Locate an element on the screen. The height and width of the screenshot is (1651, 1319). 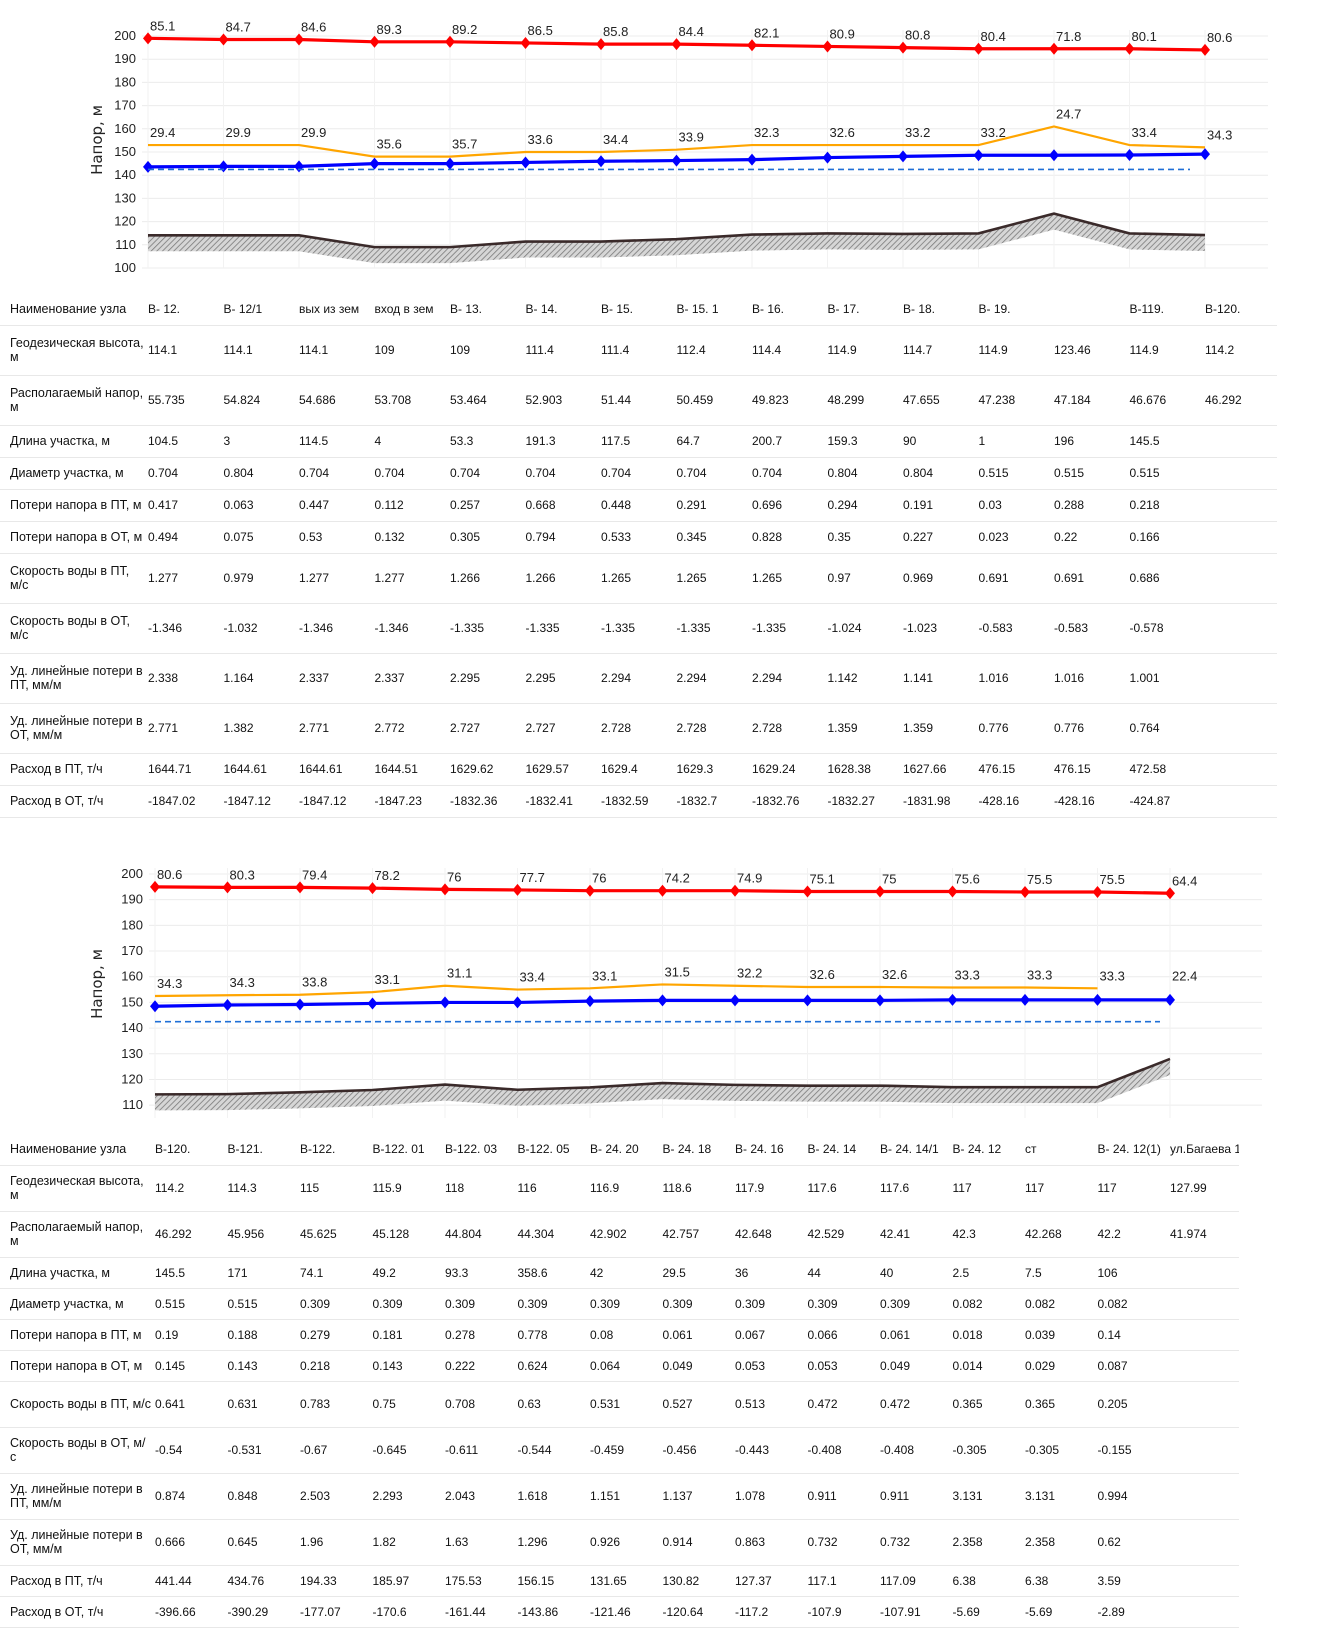
table-cell: 0.191 is located at coordinates (937, 505).